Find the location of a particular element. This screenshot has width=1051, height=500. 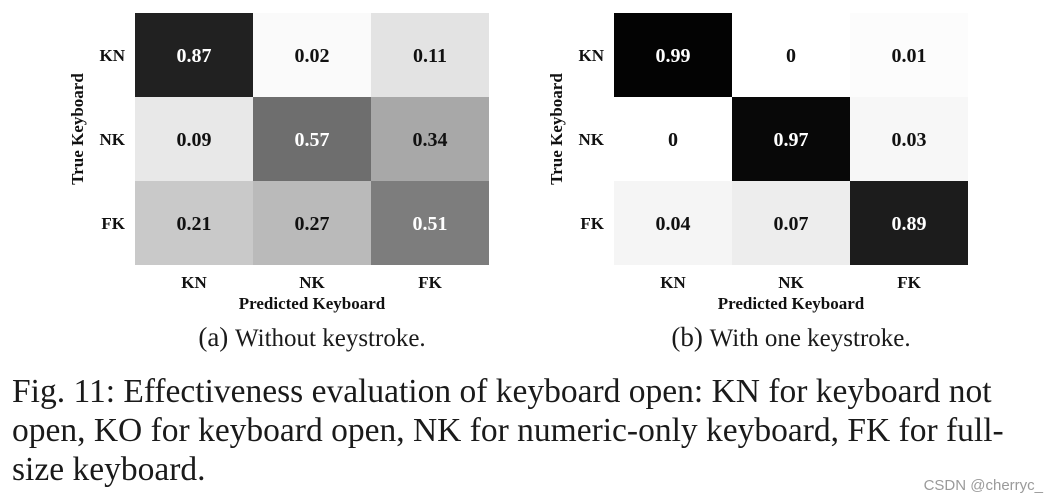

cell-value-label: 0.27 is located at coordinates (312, 224).